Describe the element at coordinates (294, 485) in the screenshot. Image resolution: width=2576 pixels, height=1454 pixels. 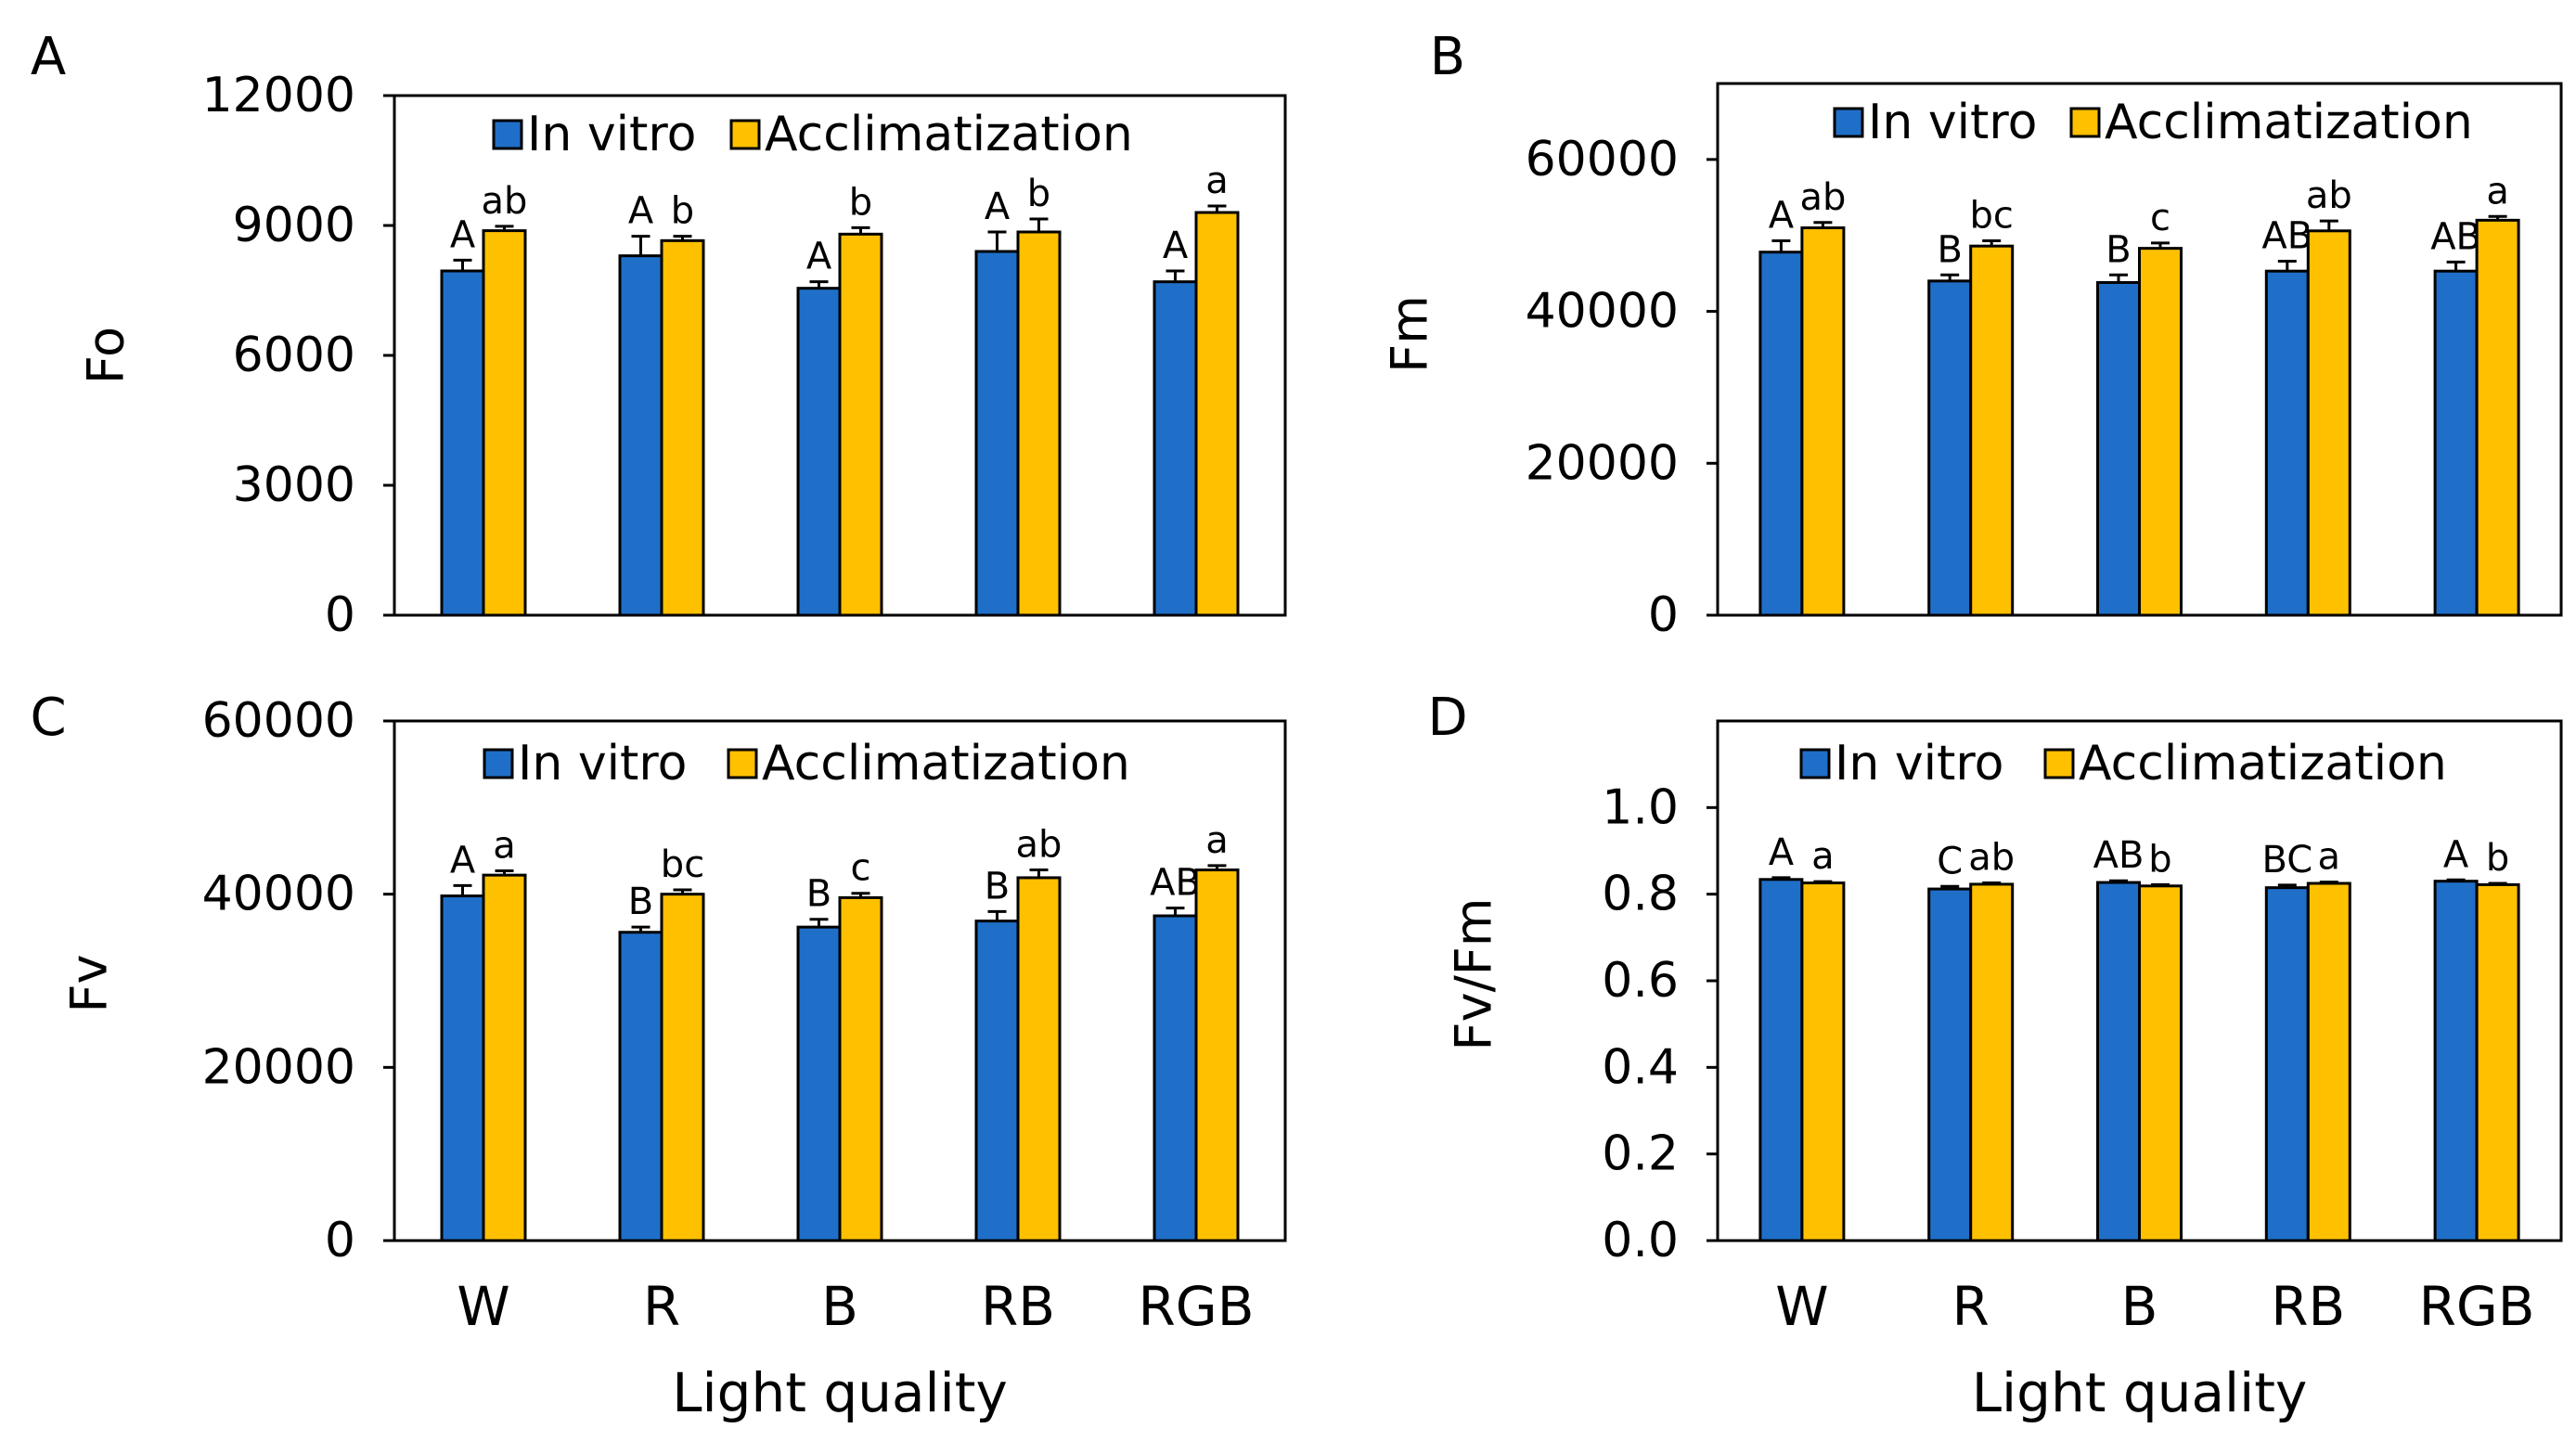
I see `y-tick-label: 3000` at that location.